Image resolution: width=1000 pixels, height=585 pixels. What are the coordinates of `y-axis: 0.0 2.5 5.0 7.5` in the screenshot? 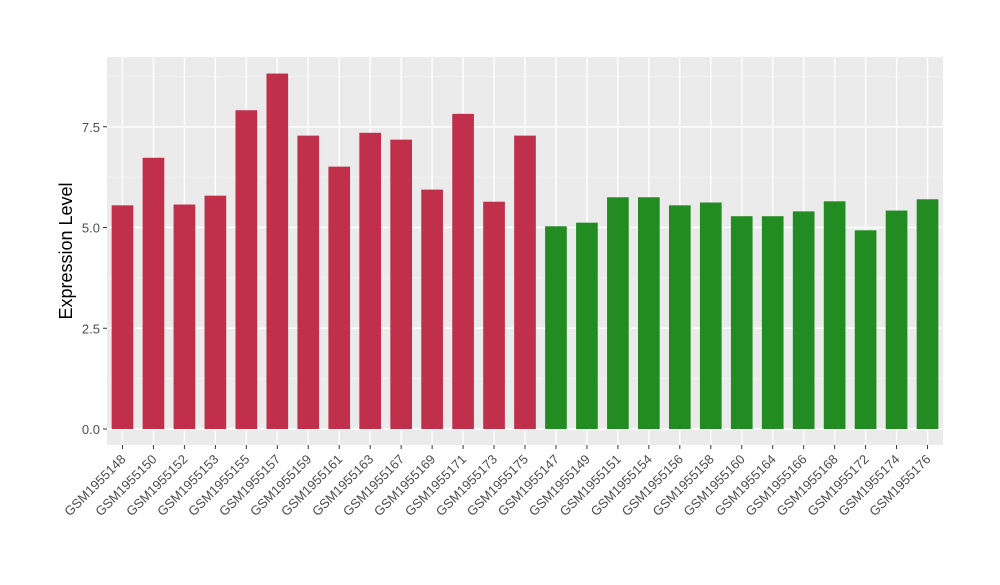 It's located at (94, 278).